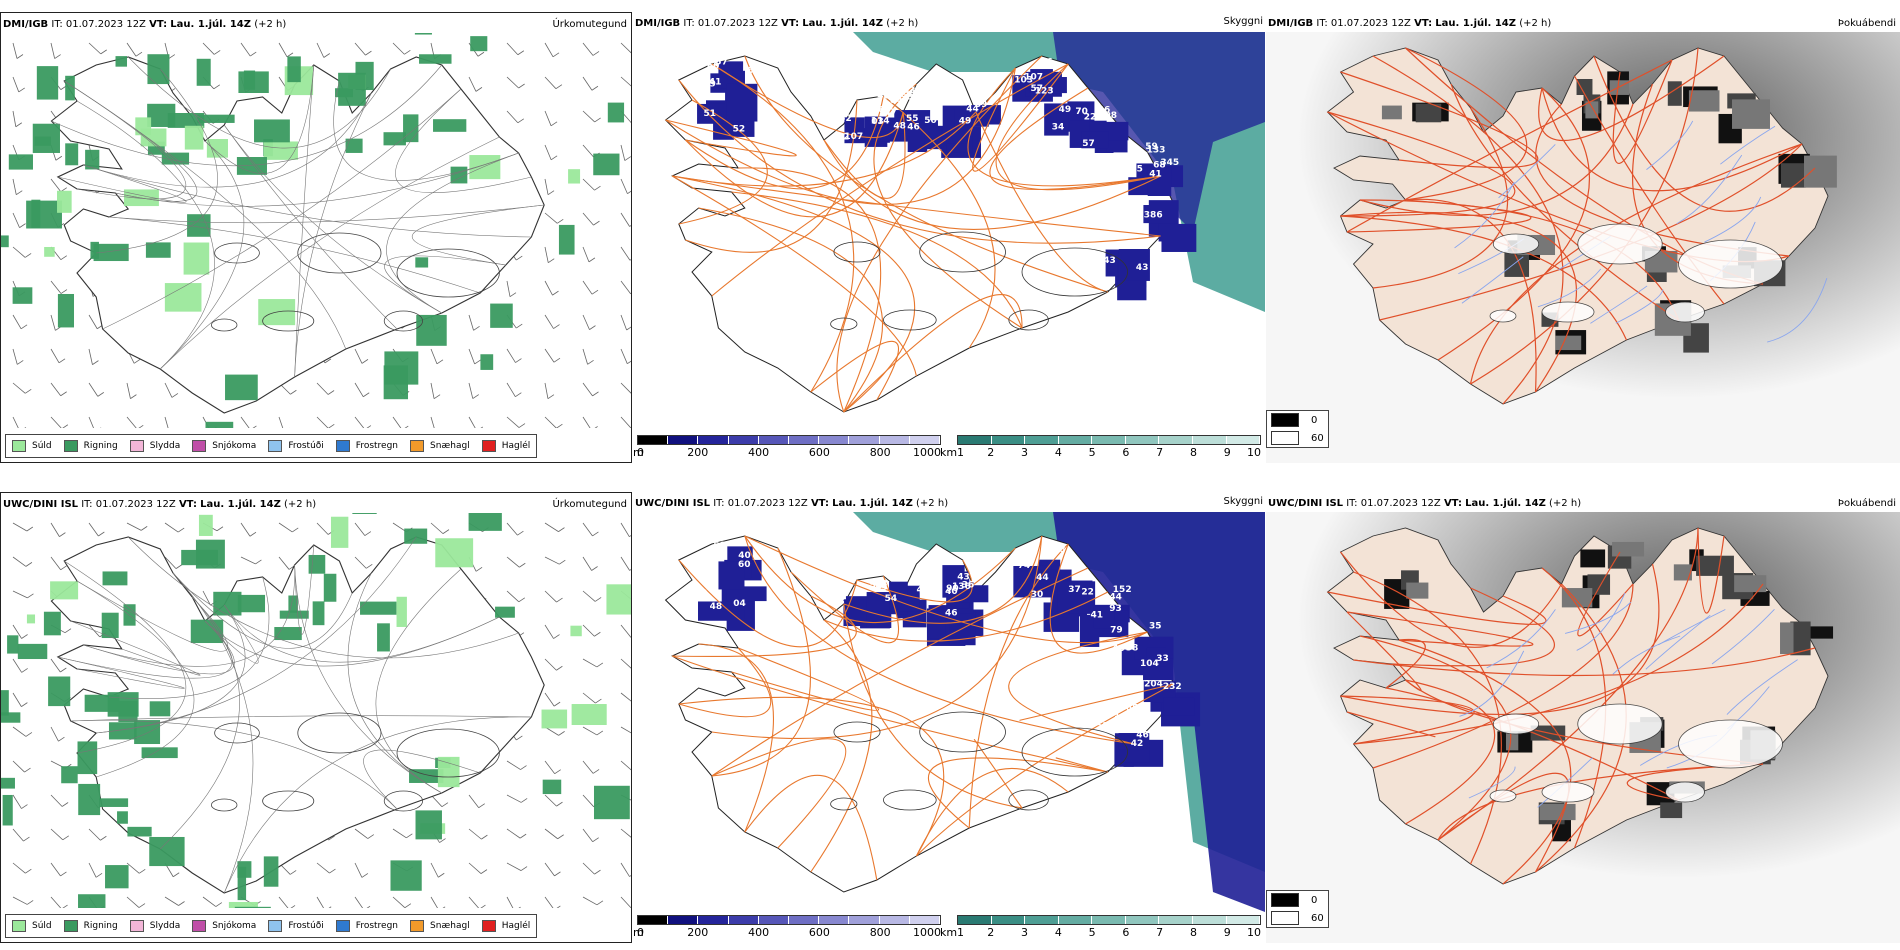 The height and width of the screenshot is (950, 1900). Describe the element at coordinates (1044, 92) in the screenshot. I see `ceiling-label: 123` at that location.